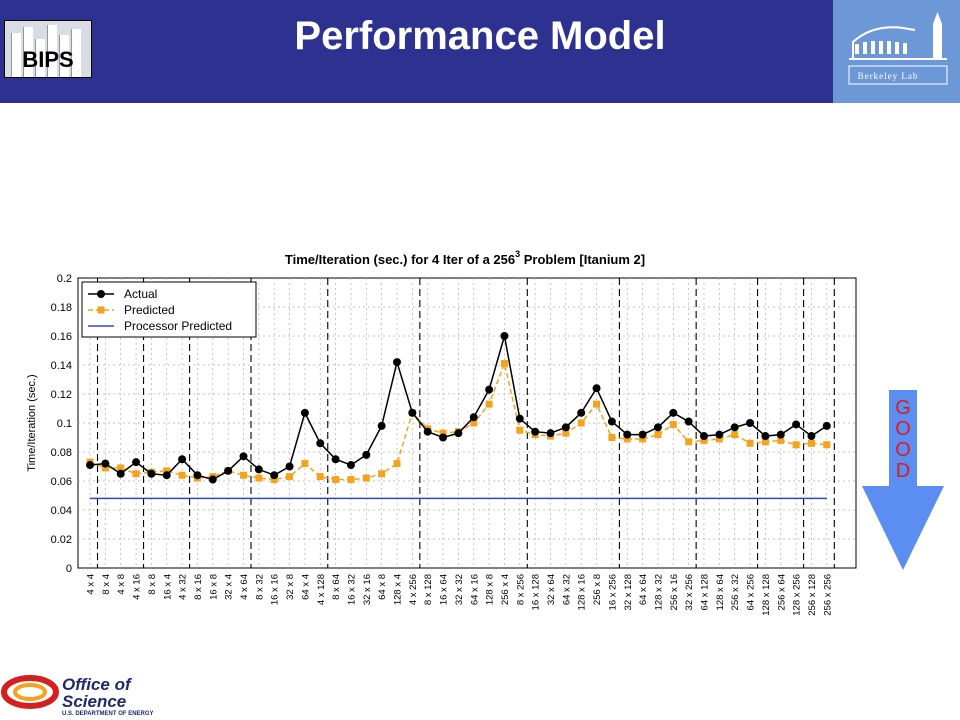  Describe the element at coordinates (735, 592) in the screenshot. I see `x-tick-label: 256 x 32` at that location.